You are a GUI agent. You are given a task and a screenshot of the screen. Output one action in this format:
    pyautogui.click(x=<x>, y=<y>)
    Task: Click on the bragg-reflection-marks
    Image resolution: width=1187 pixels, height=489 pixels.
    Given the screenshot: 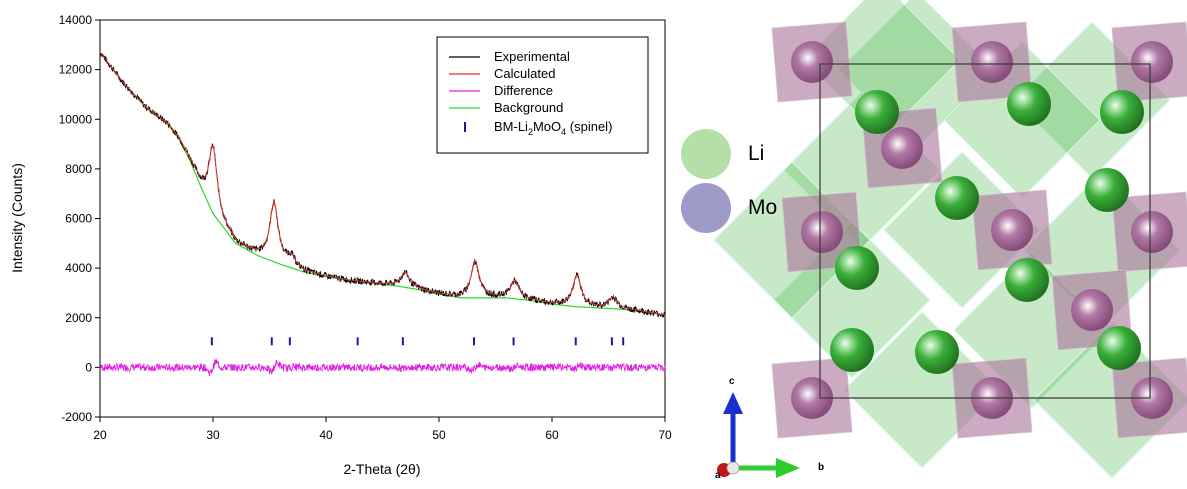 What is the action you would take?
    pyautogui.click(x=417, y=341)
    